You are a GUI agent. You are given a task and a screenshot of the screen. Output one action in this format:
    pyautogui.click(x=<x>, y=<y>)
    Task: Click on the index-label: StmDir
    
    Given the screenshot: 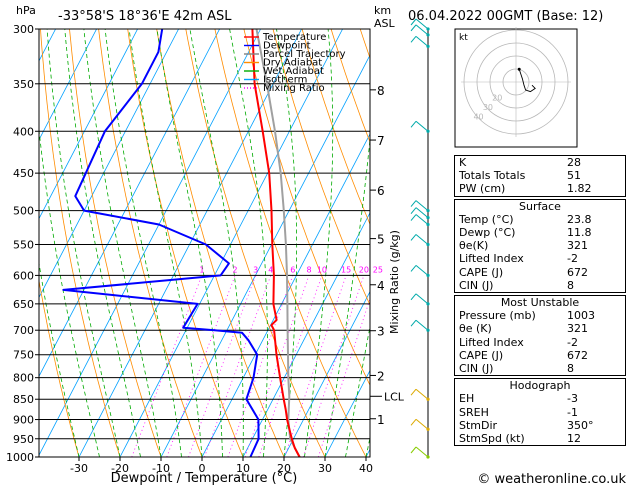 What is the action you would take?
    pyautogui.click(x=478, y=425)
    